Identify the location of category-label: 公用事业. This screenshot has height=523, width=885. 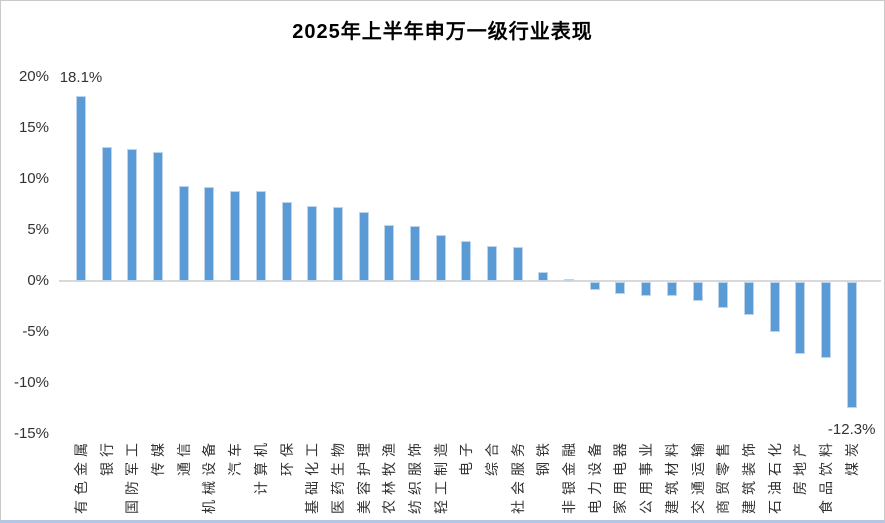
(646, 479).